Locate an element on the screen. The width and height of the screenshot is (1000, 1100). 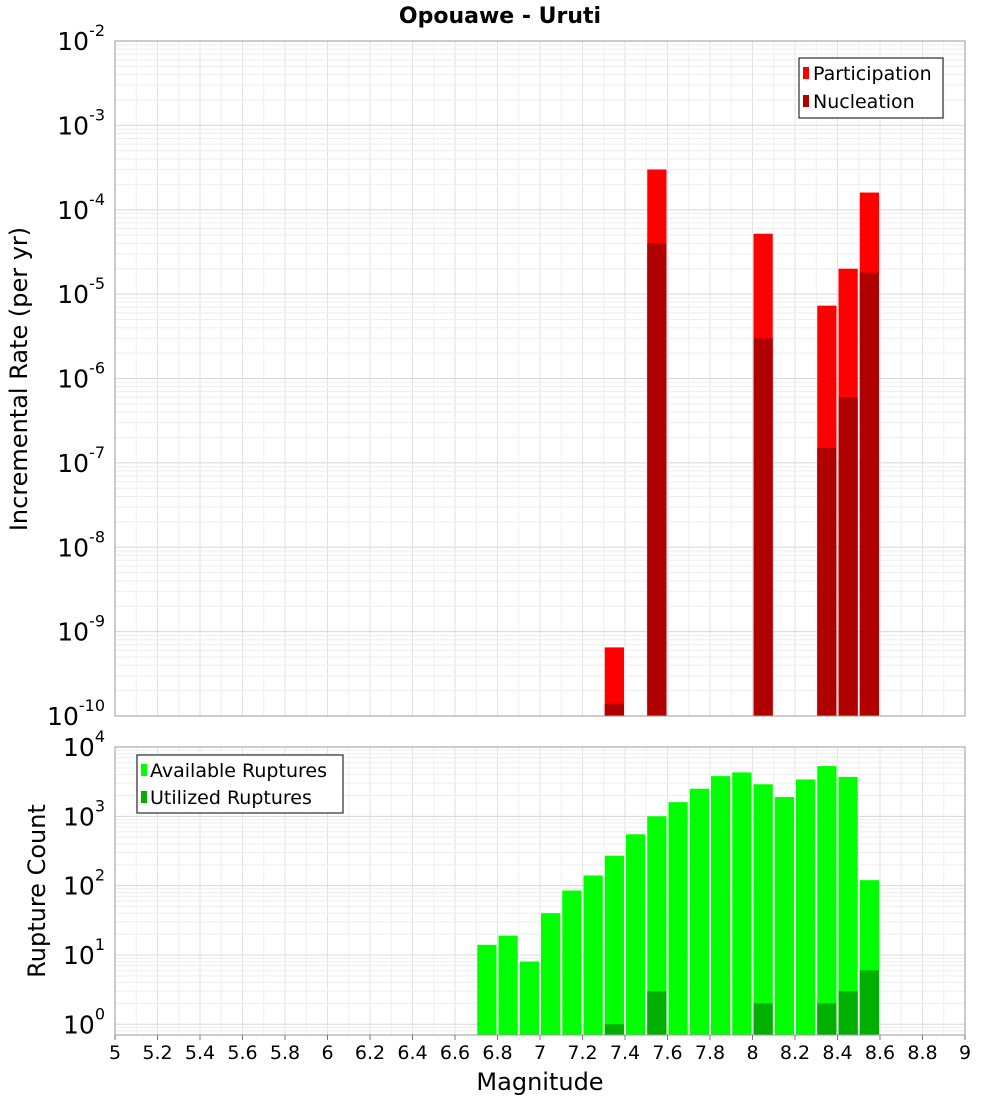
x-tick-label: 8.6 is located at coordinates (880, 1053).